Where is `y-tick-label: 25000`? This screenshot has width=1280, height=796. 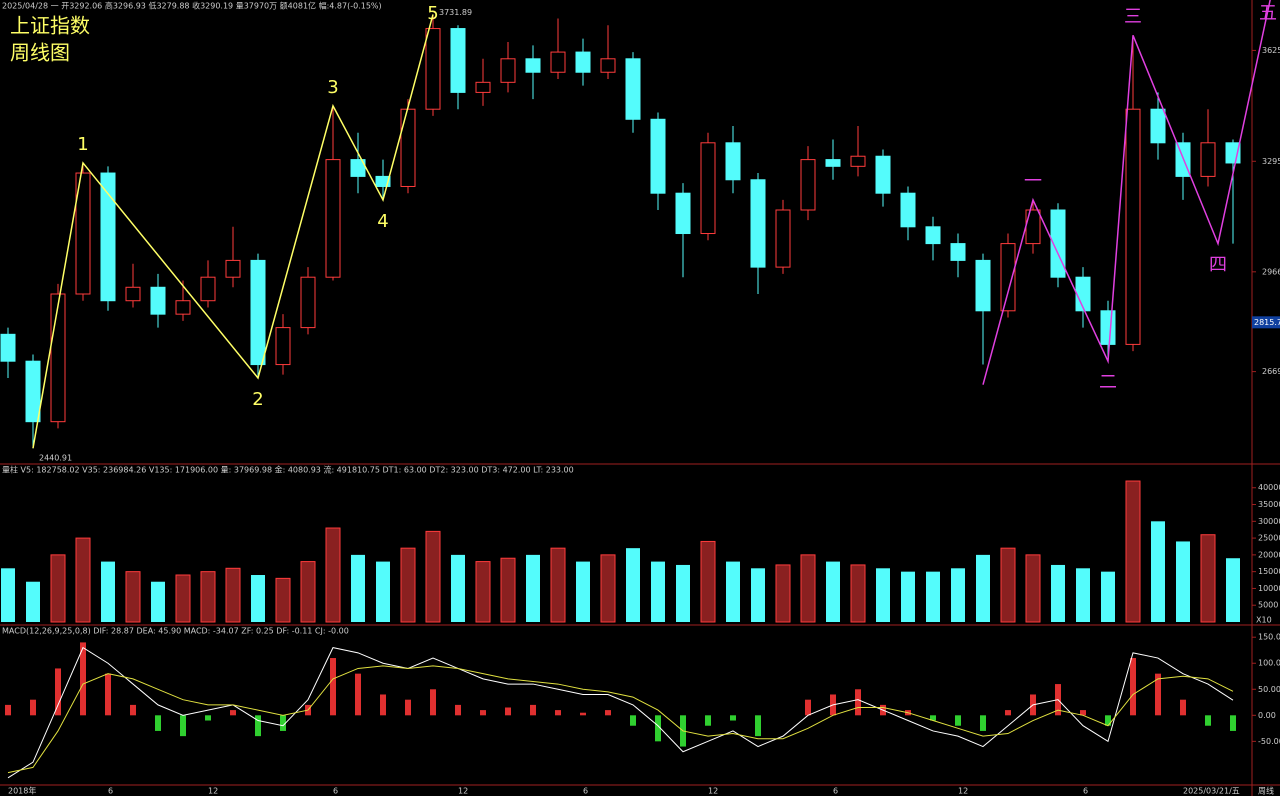
y-tick-label: 25000 is located at coordinates (1269, 538).